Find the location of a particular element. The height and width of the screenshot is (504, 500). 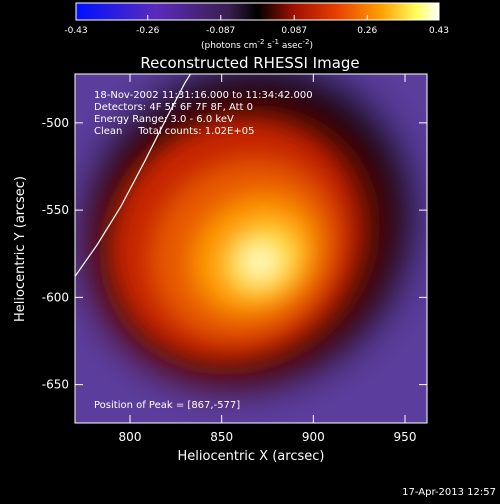

colorbar-unit-label: (photons cm-2 s-1 asec-2) is located at coordinates (257, 44).